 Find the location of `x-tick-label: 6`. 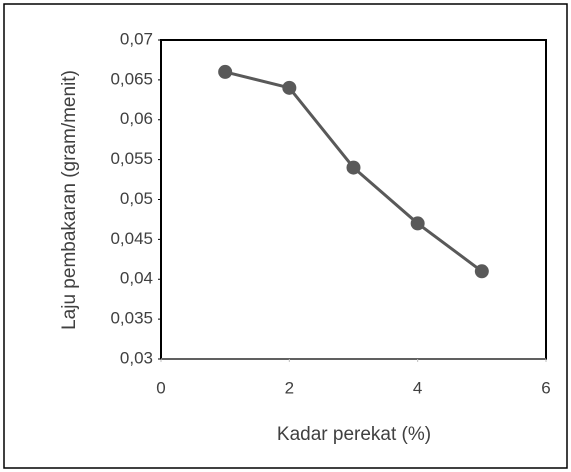

x-tick-label: 6 is located at coordinates (545, 387).